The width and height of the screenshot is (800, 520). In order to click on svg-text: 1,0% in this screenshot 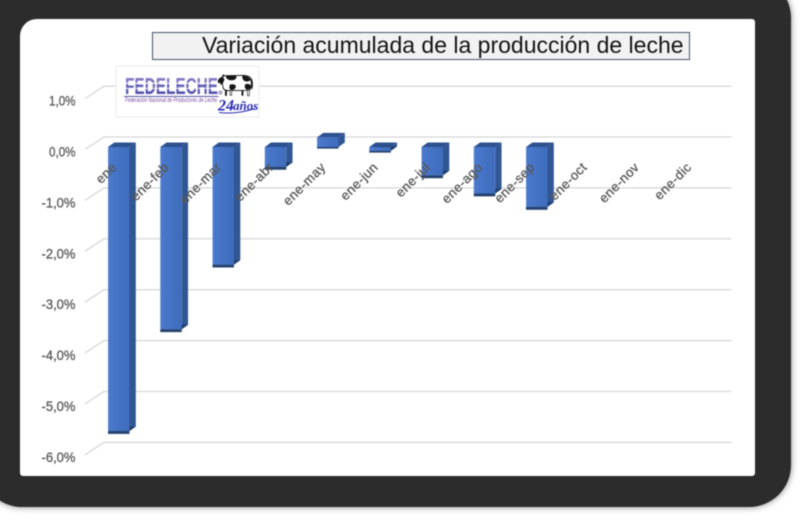, I will do `click(62, 101)`.